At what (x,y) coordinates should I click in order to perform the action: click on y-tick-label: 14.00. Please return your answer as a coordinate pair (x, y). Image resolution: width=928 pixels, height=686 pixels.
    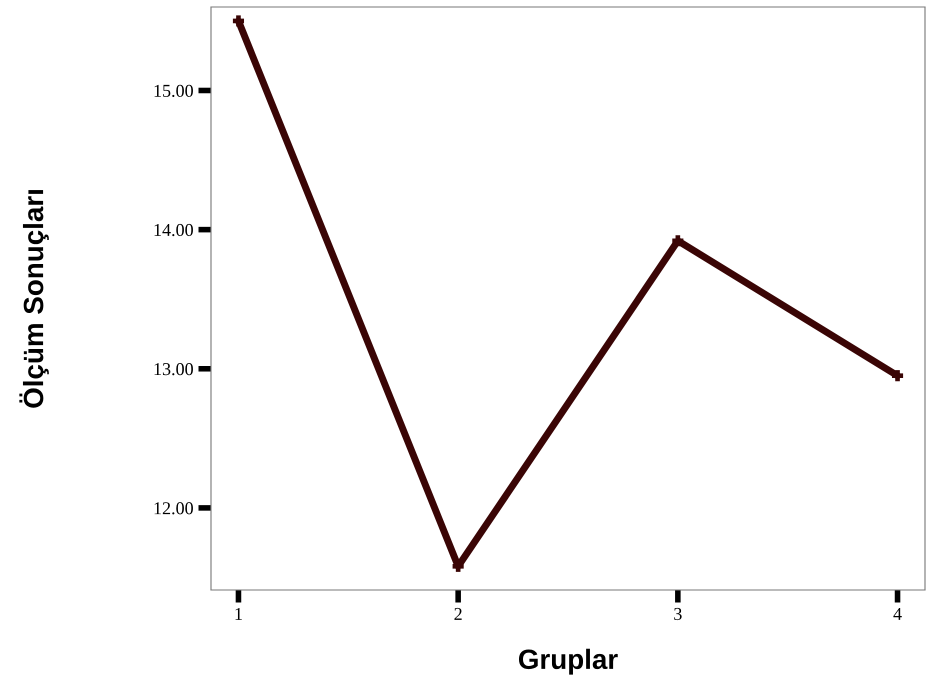
    Looking at the image, I should click on (173, 230).